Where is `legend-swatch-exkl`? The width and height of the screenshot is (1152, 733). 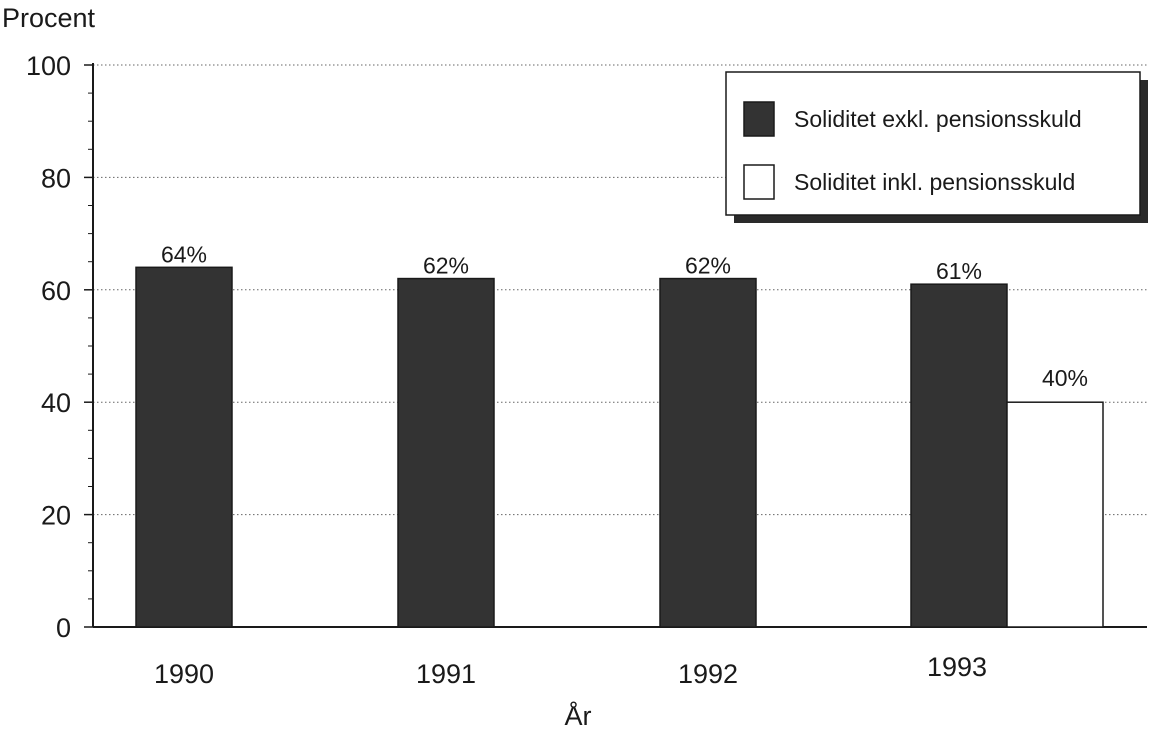 legend-swatch-exkl is located at coordinates (759, 119).